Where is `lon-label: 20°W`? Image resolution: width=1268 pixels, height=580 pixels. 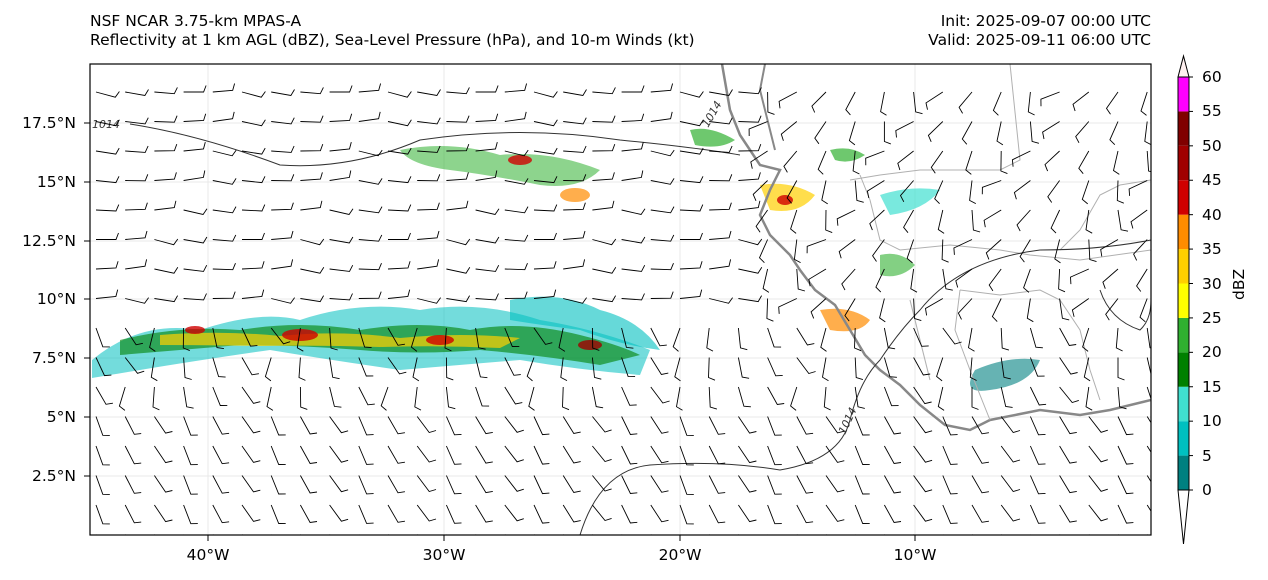 lon-label: 20°W is located at coordinates (680, 555).